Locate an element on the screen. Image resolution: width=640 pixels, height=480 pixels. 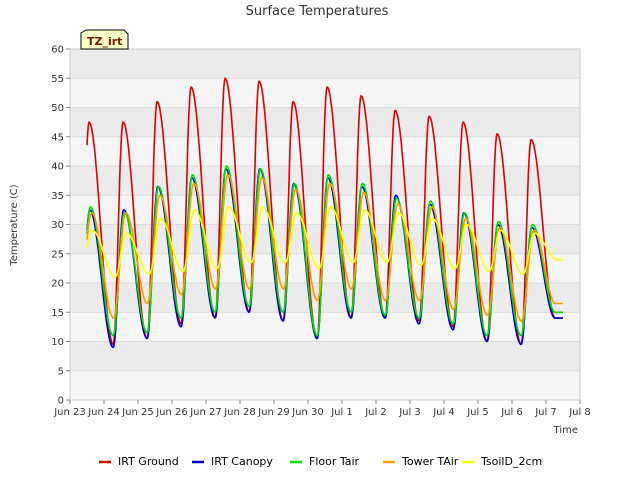
site-tag-box is located at coordinates (104, 39).